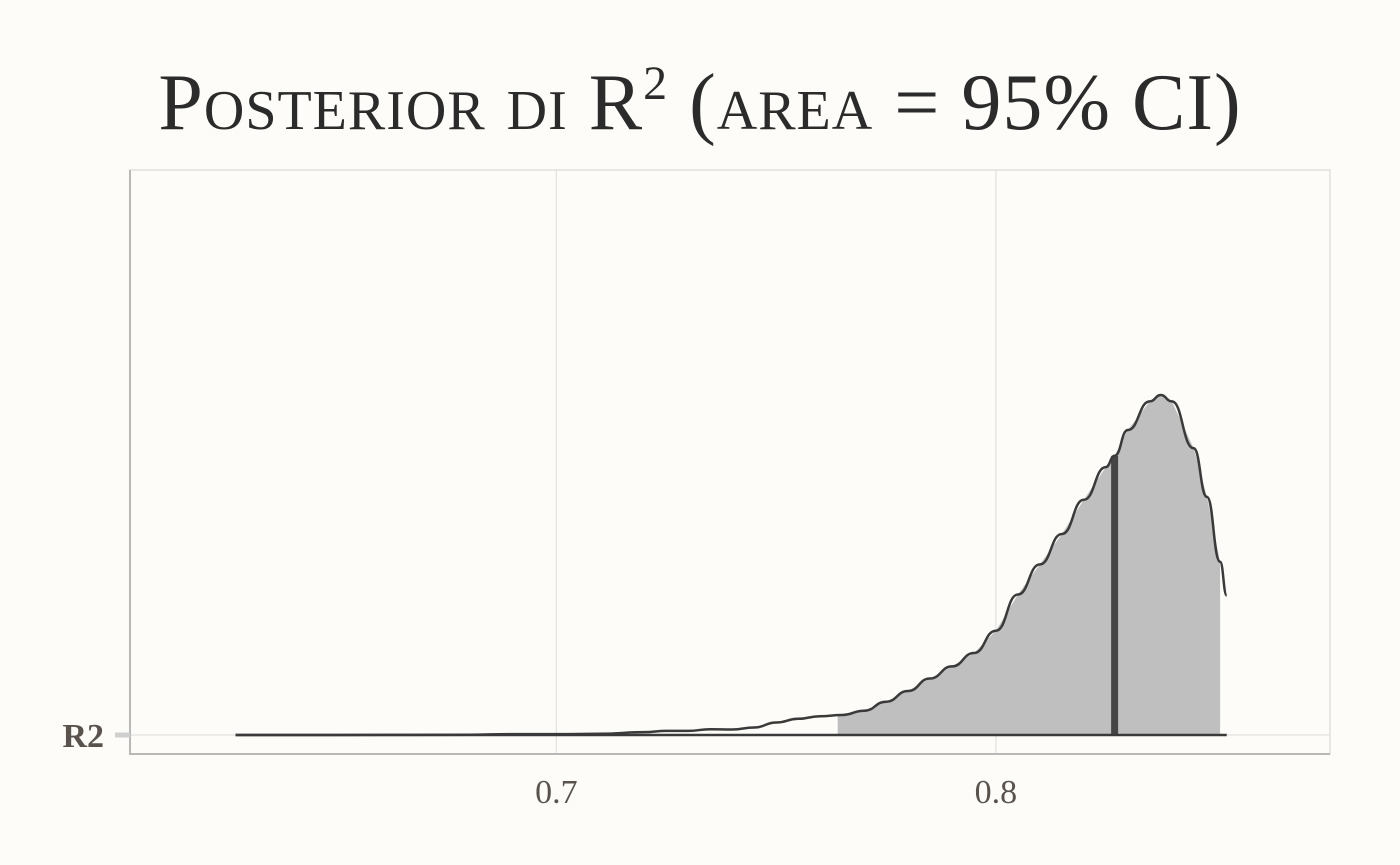  Describe the element at coordinates (556, 792) in the screenshot. I see `x-tick-label: 0.7` at that location.